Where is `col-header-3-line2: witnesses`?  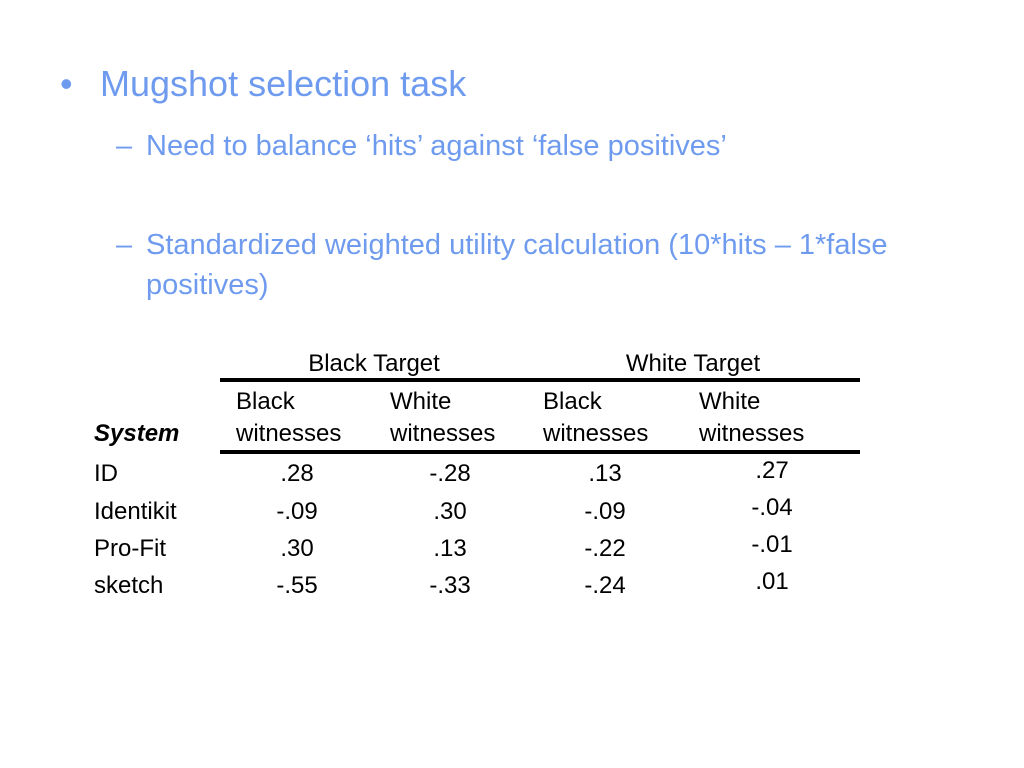
col-header-3-line2: witnesses is located at coordinates (596, 433).